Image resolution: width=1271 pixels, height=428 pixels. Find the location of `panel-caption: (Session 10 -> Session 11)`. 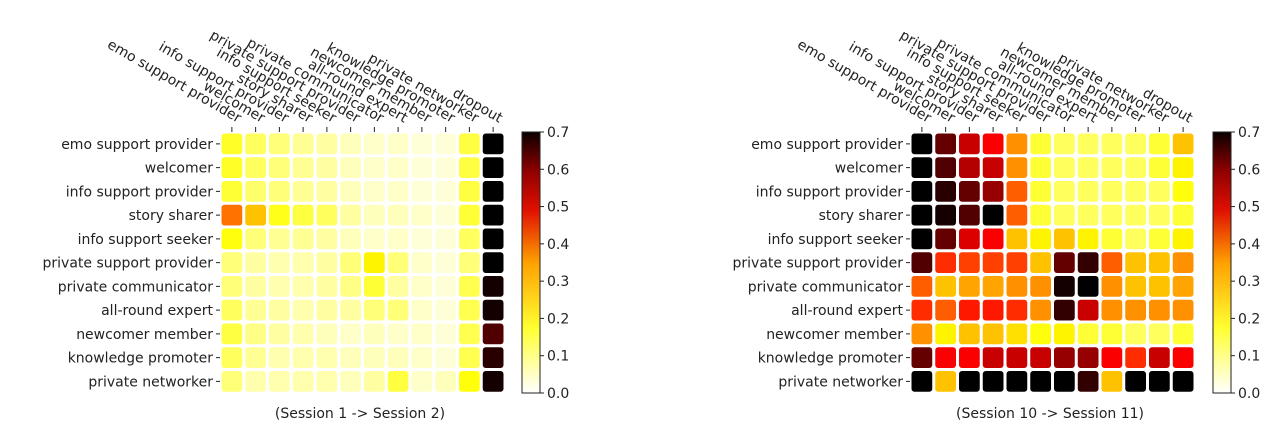

panel-caption: (Session 10 -> Session 11) is located at coordinates (1050, 414).